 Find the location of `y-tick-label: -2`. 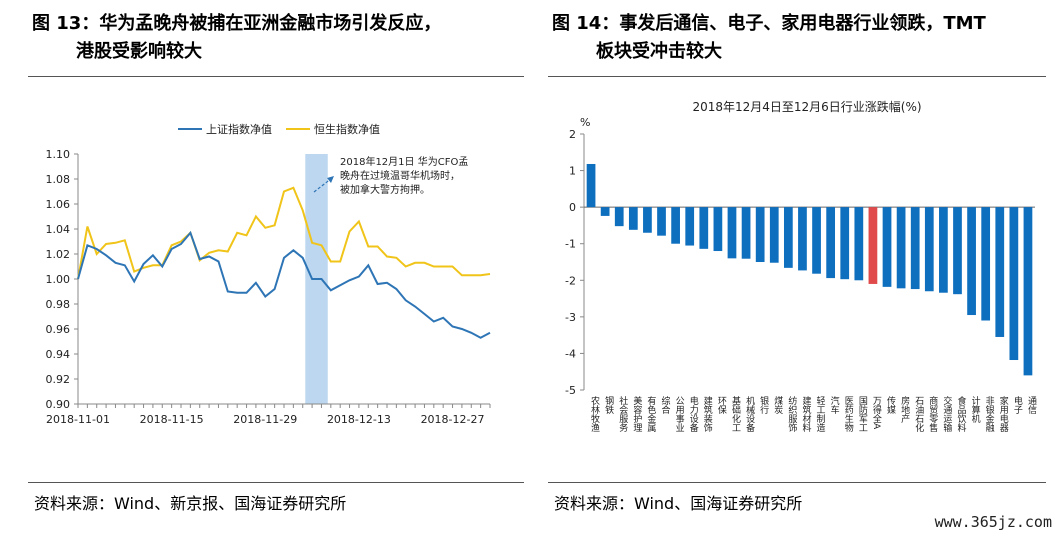

y-tick-label: -2 is located at coordinates (570, 280).